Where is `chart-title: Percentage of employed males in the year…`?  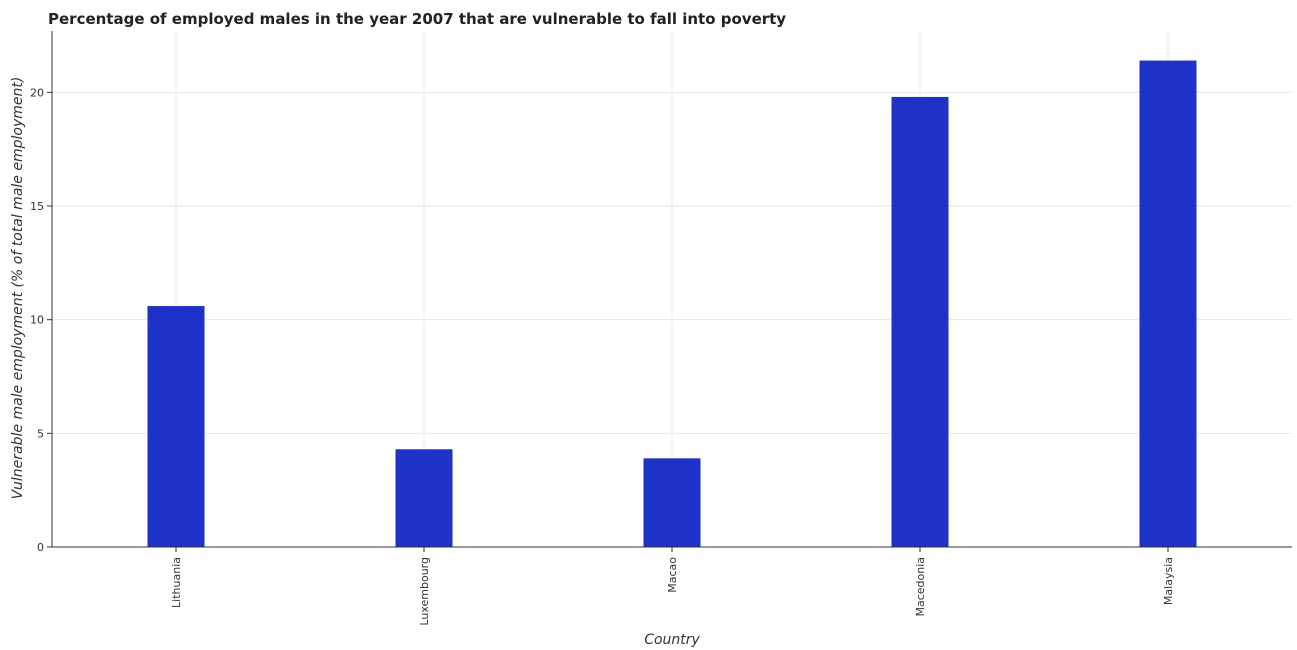 chart-title: Percentage of employed males in the year… is located at coordinates (417, 19).